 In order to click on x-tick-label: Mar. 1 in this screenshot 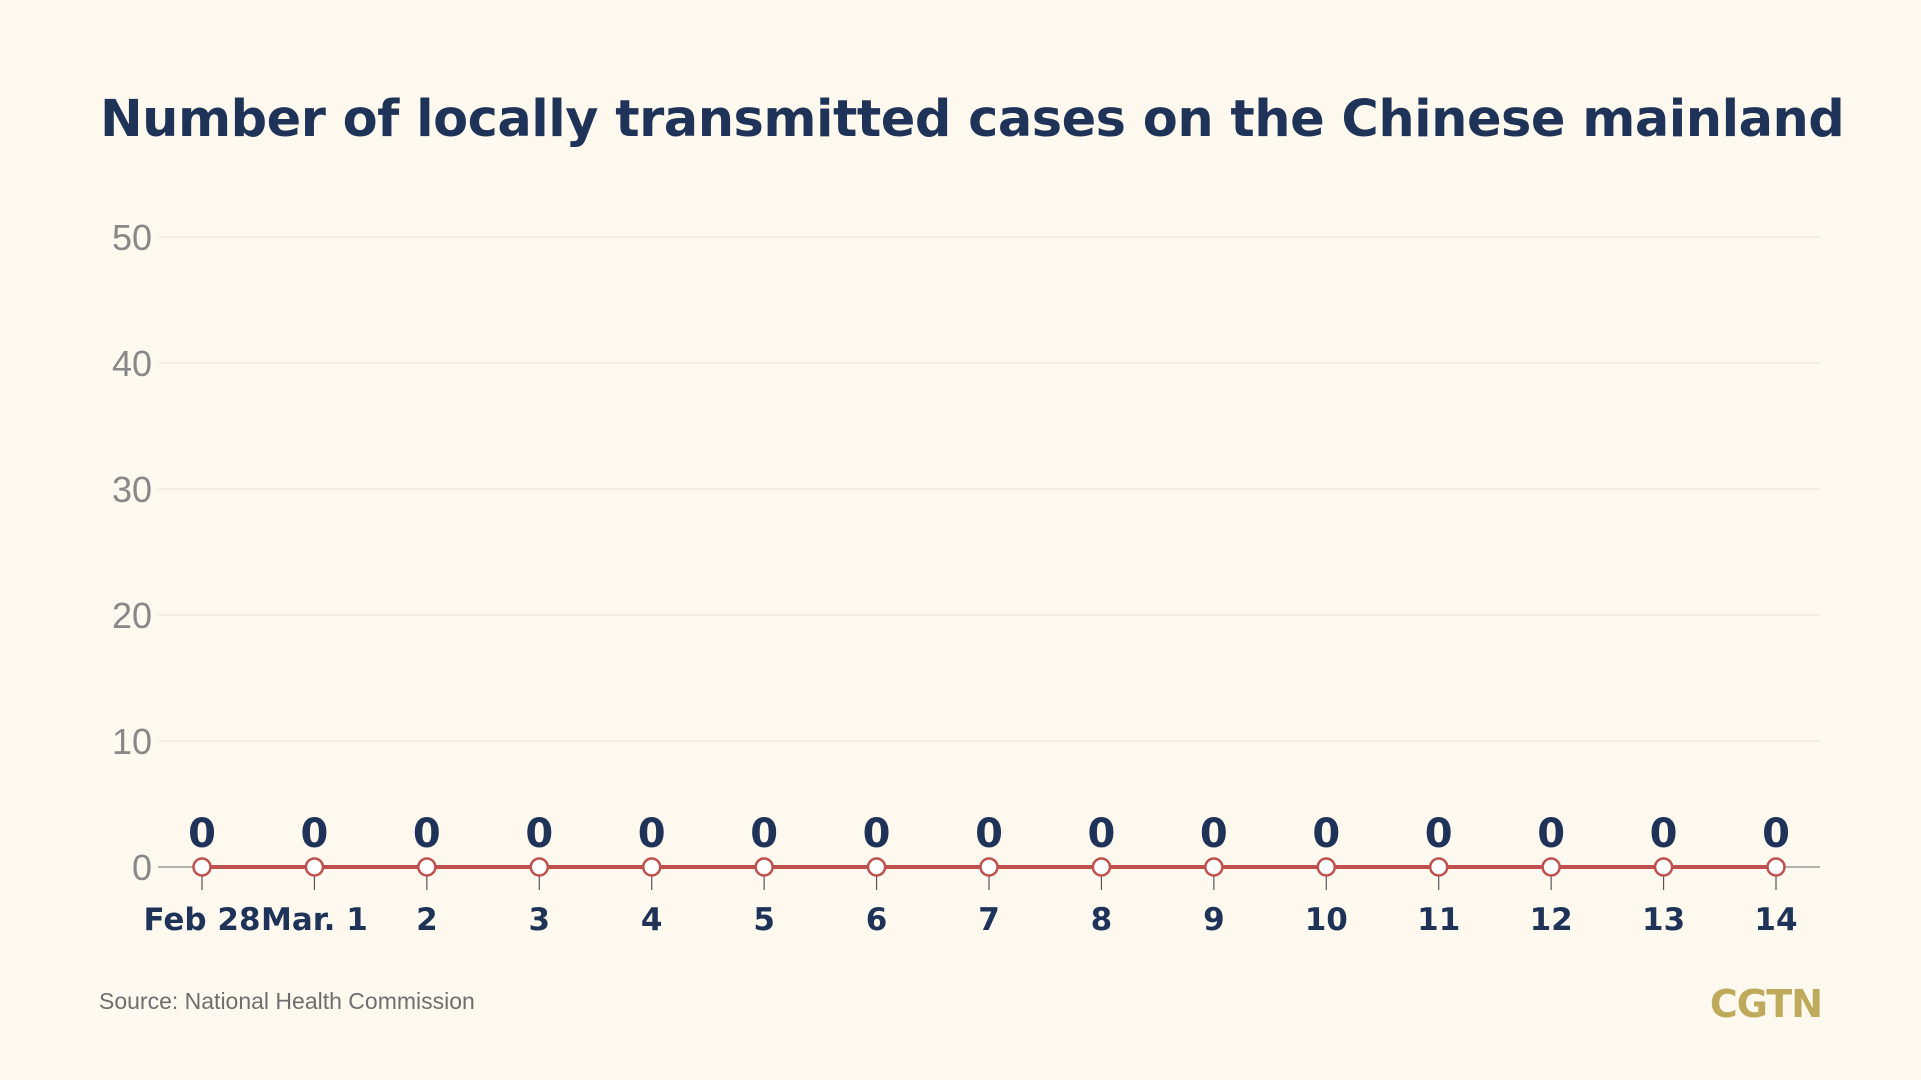, I will do `click(314, 920)`.